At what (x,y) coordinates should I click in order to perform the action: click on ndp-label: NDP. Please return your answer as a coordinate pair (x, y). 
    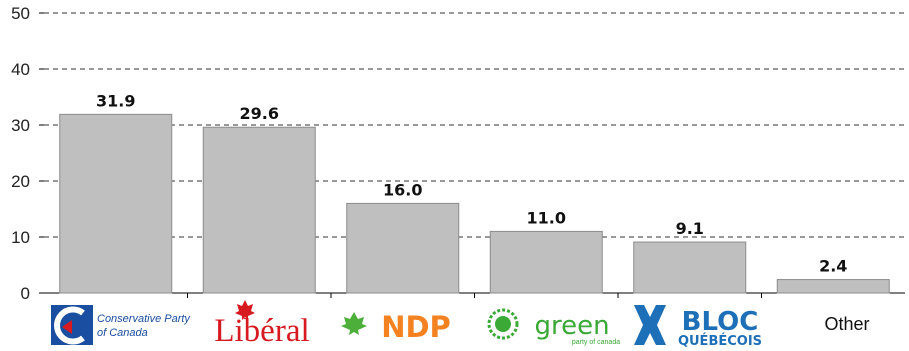
    Looking at the image, I should click on (416, 327).